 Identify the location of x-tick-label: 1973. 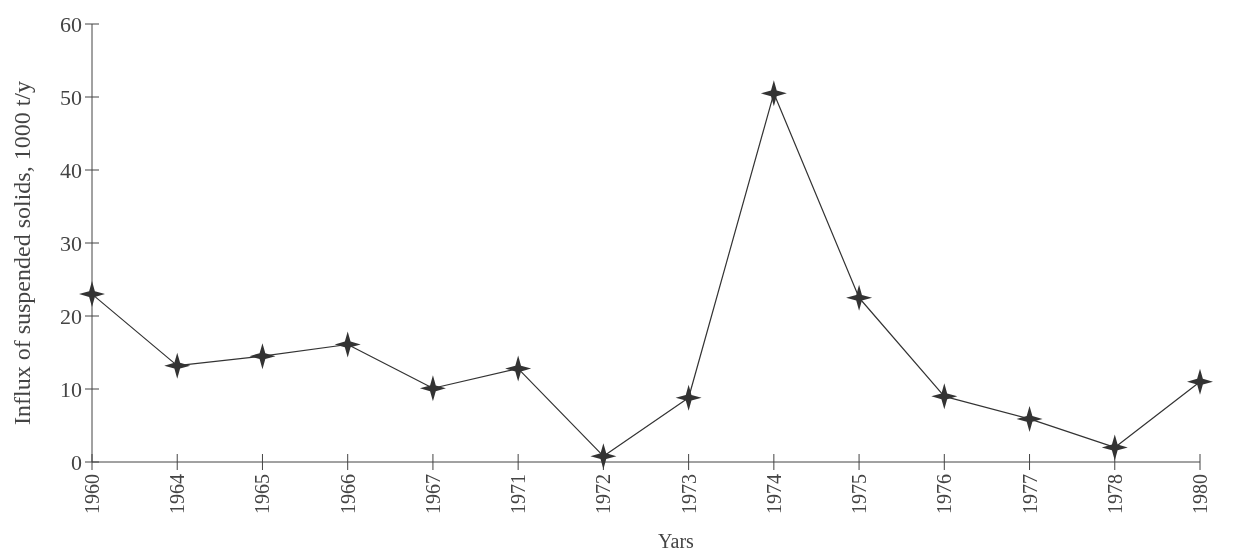
(688, 494).